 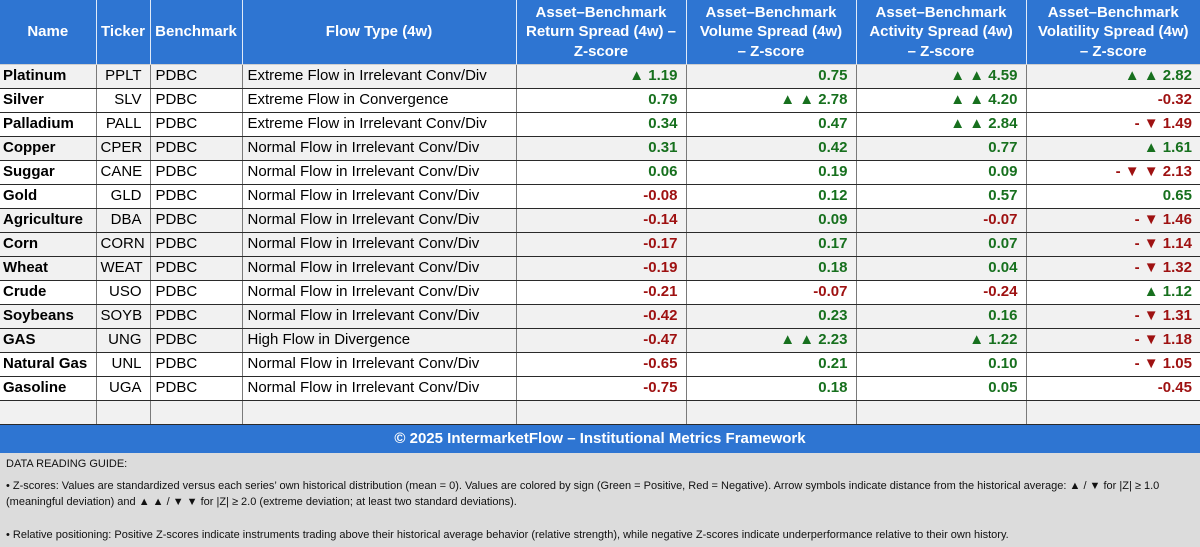 I want to click on cell-activity-zscore: ▲ 1.22, so click(x=941, y=340).